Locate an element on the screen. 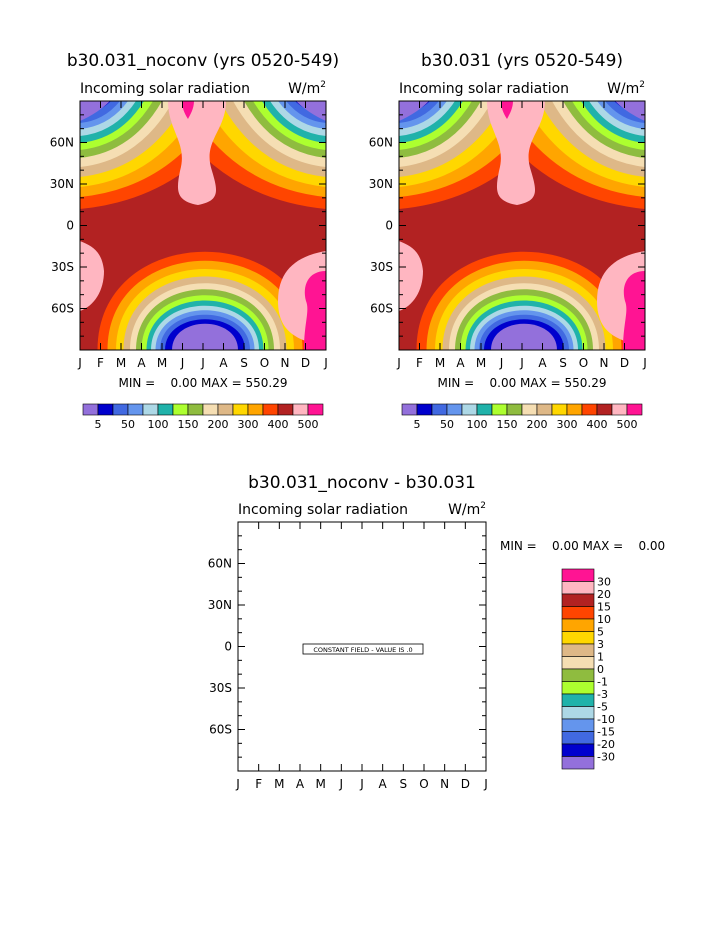 This screenshot has width=723, height=935. stats-label: MIN = 0.00 MAX = 0.00 is located at coordinates (582, 546).